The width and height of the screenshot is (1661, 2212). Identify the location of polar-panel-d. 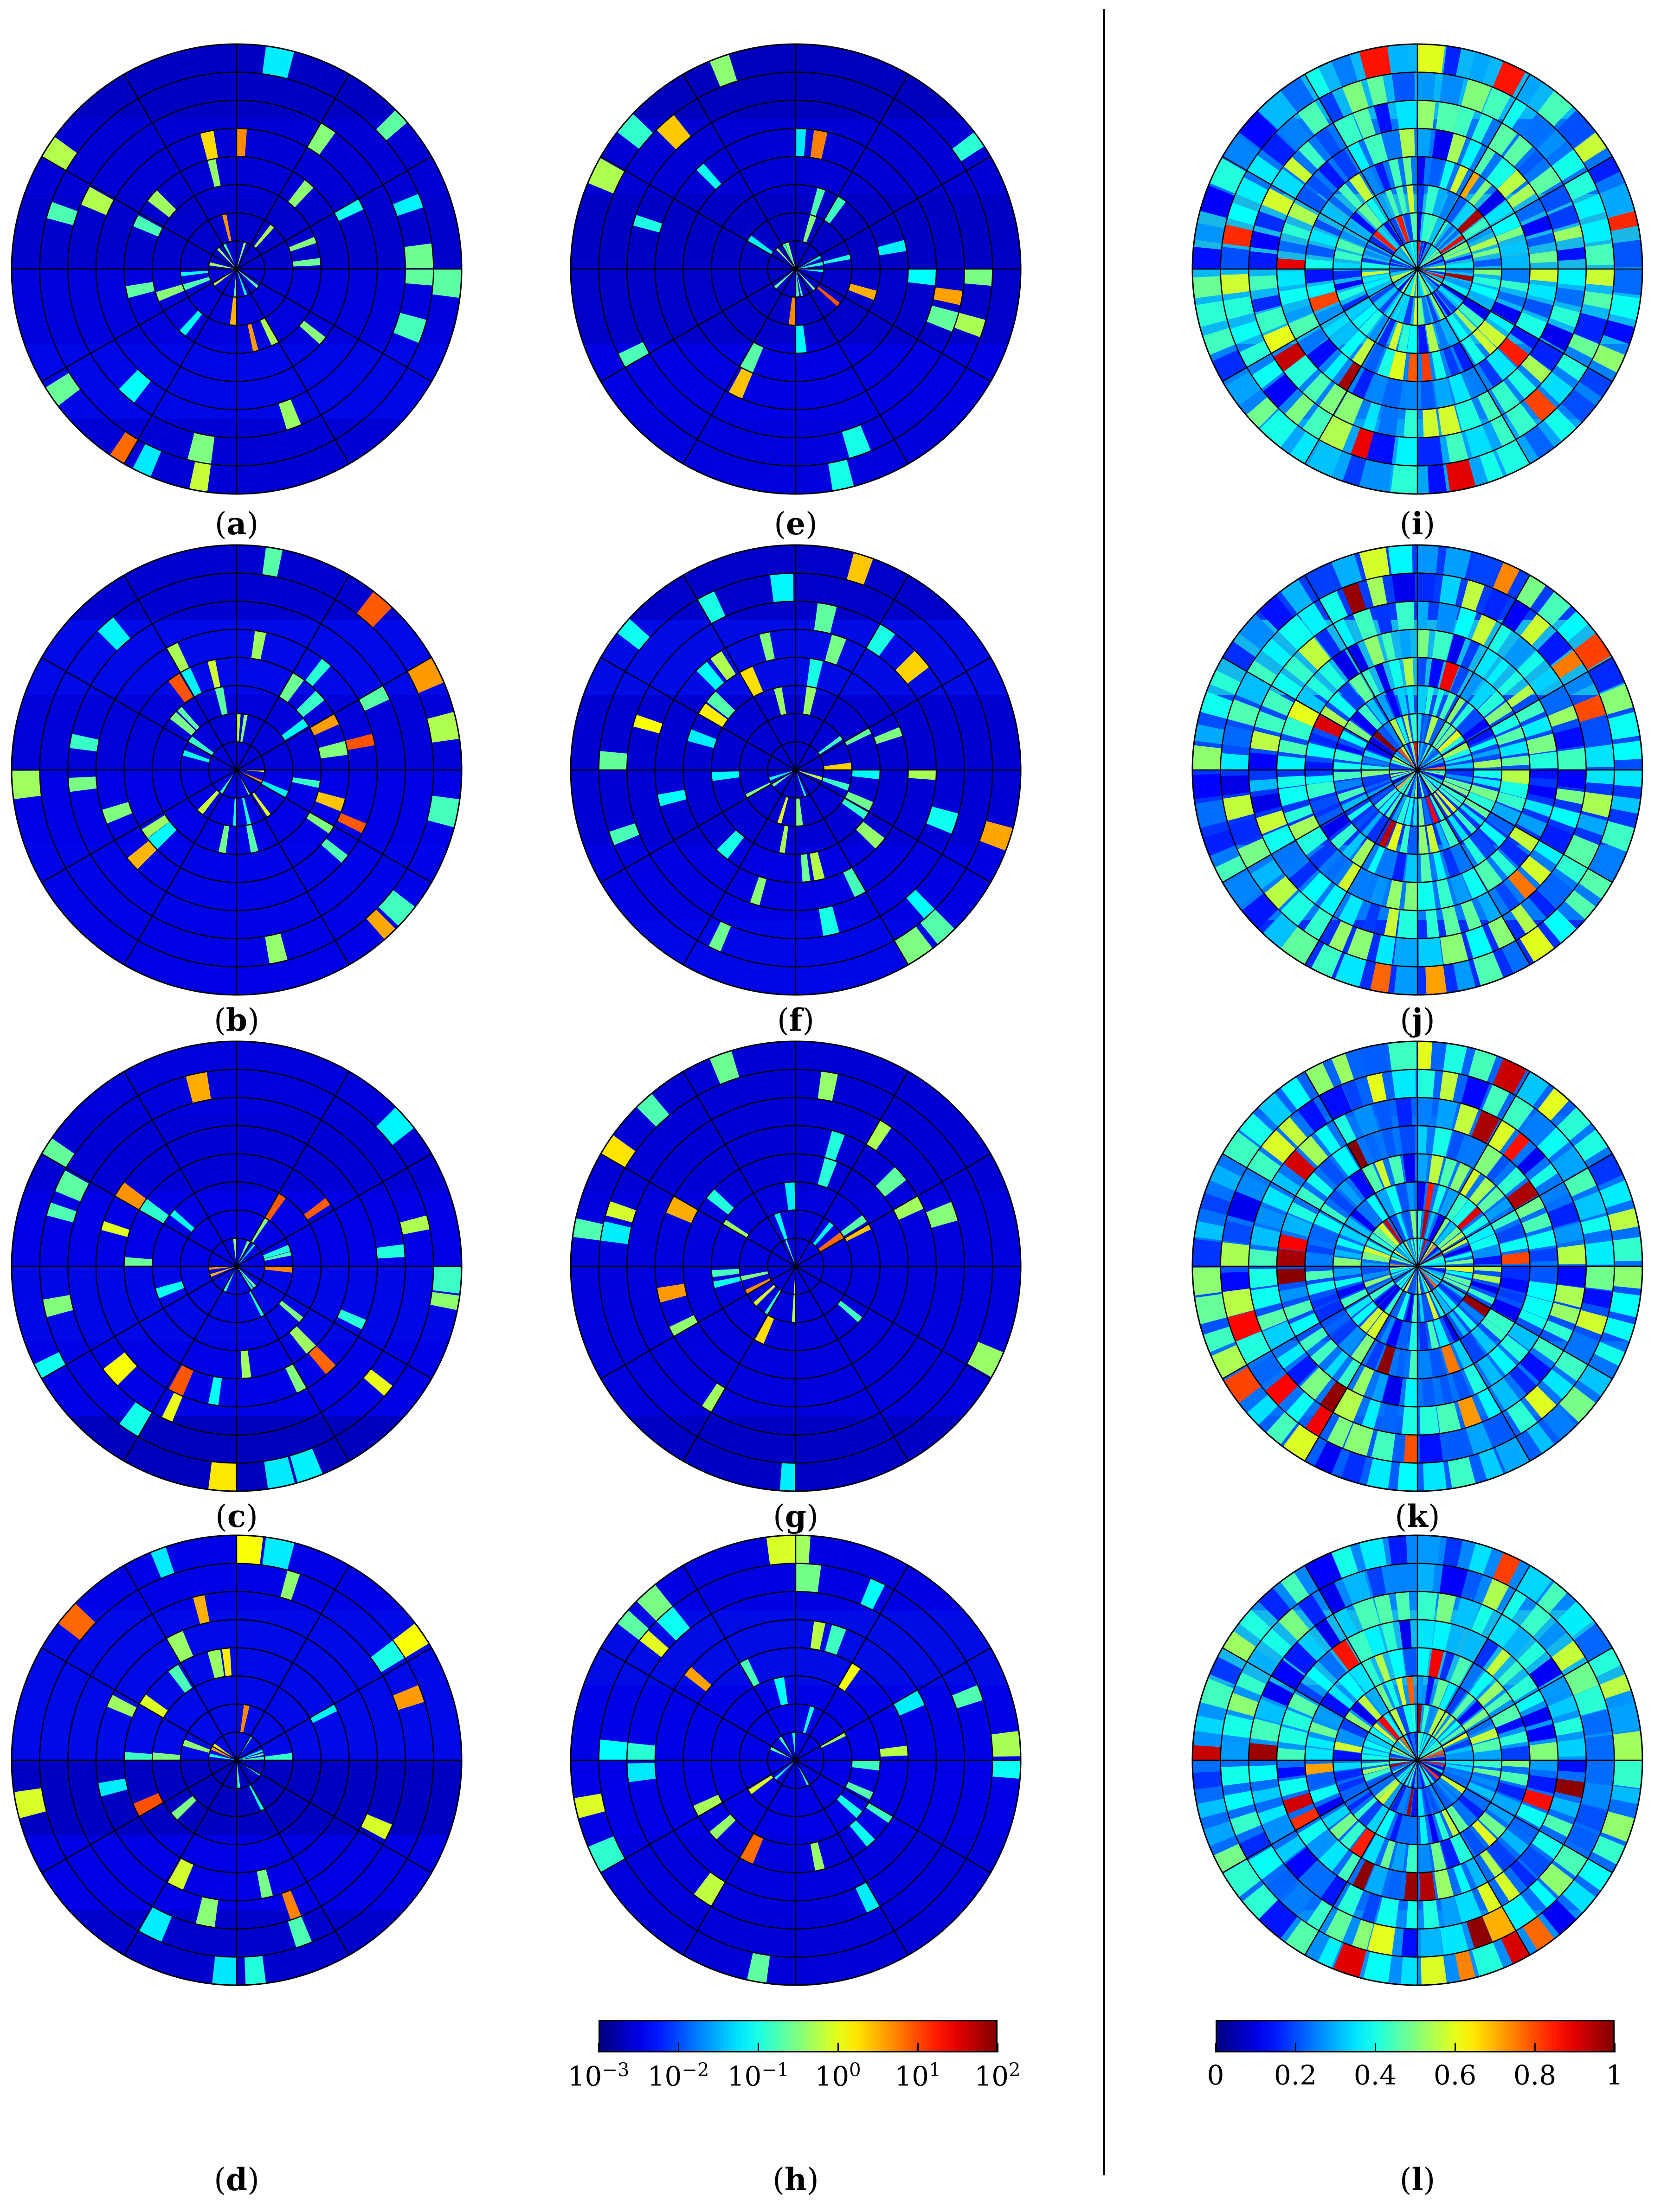
(237, 1760).